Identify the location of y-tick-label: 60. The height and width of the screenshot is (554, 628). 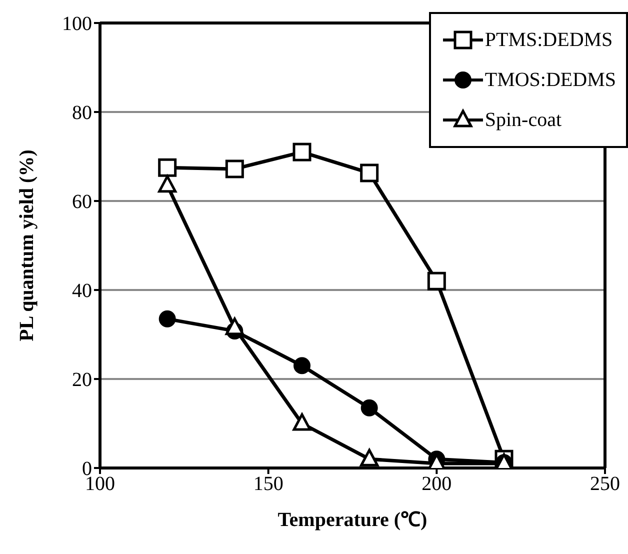
(82, 202).